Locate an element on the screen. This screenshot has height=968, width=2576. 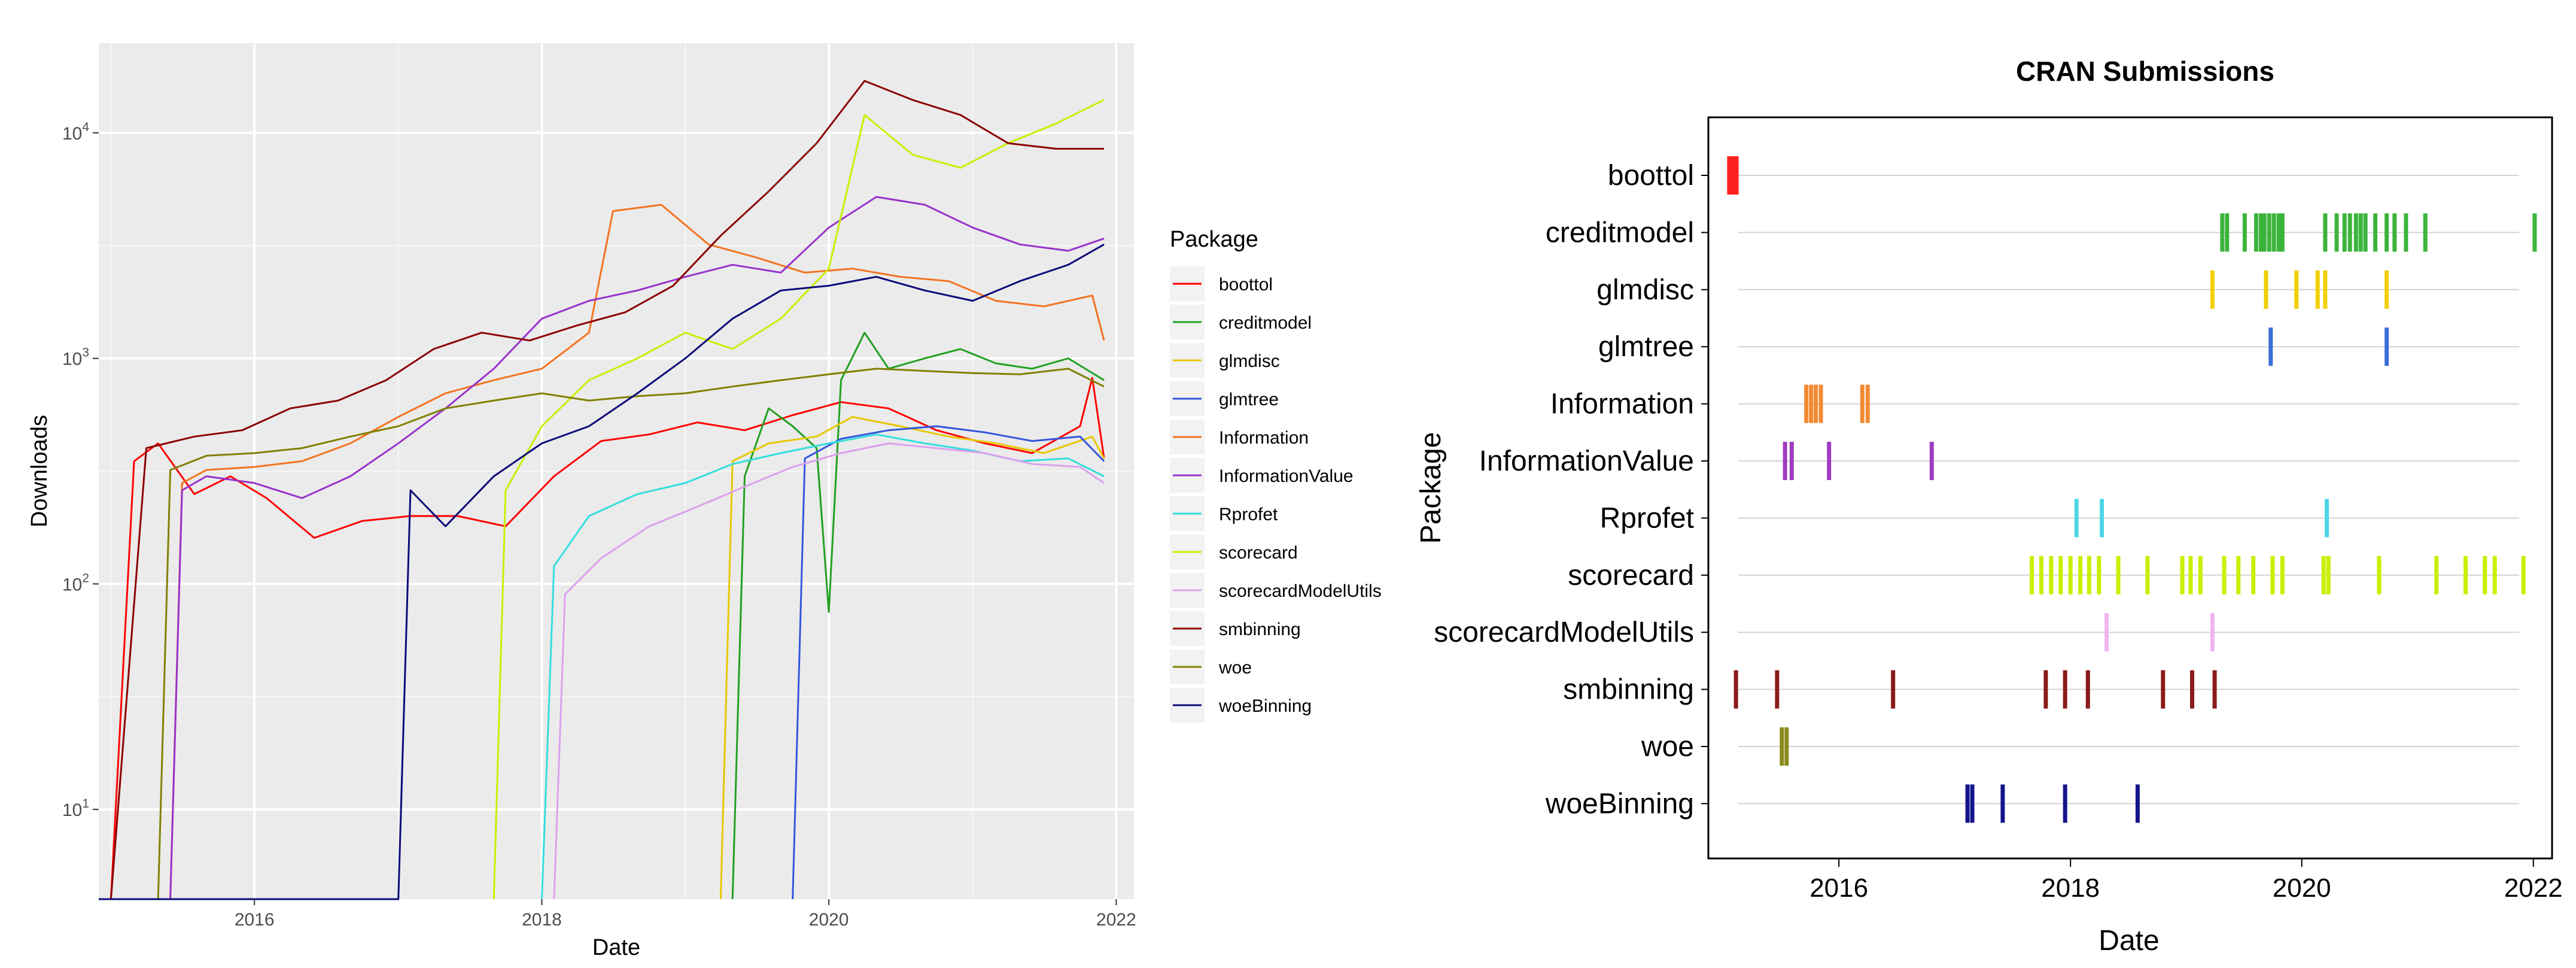
legend-title: Package is located at coordinates (1214, 239).